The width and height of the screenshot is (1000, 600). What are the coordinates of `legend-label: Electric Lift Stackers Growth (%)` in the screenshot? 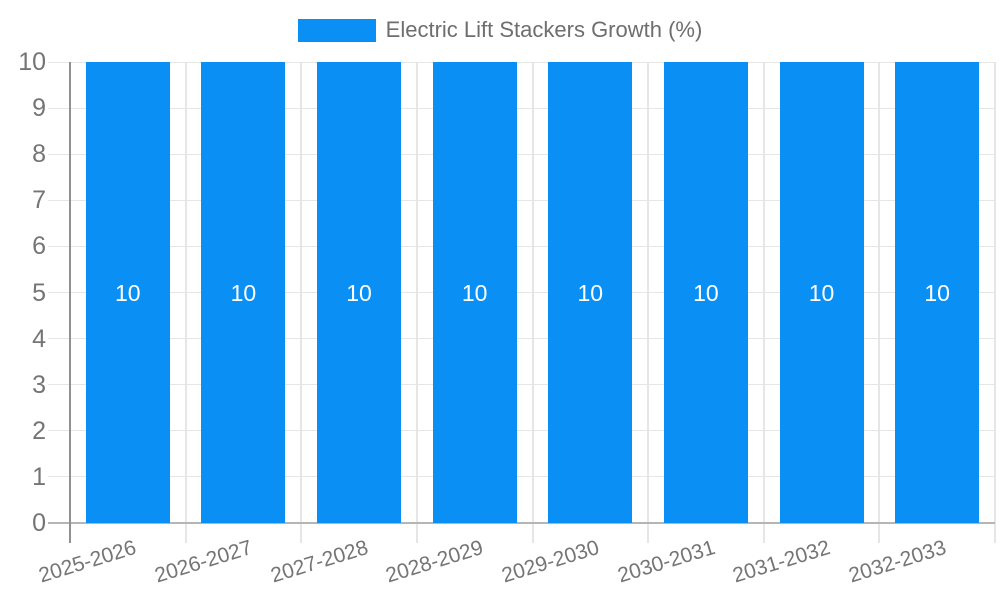 It's located at (544, 29).